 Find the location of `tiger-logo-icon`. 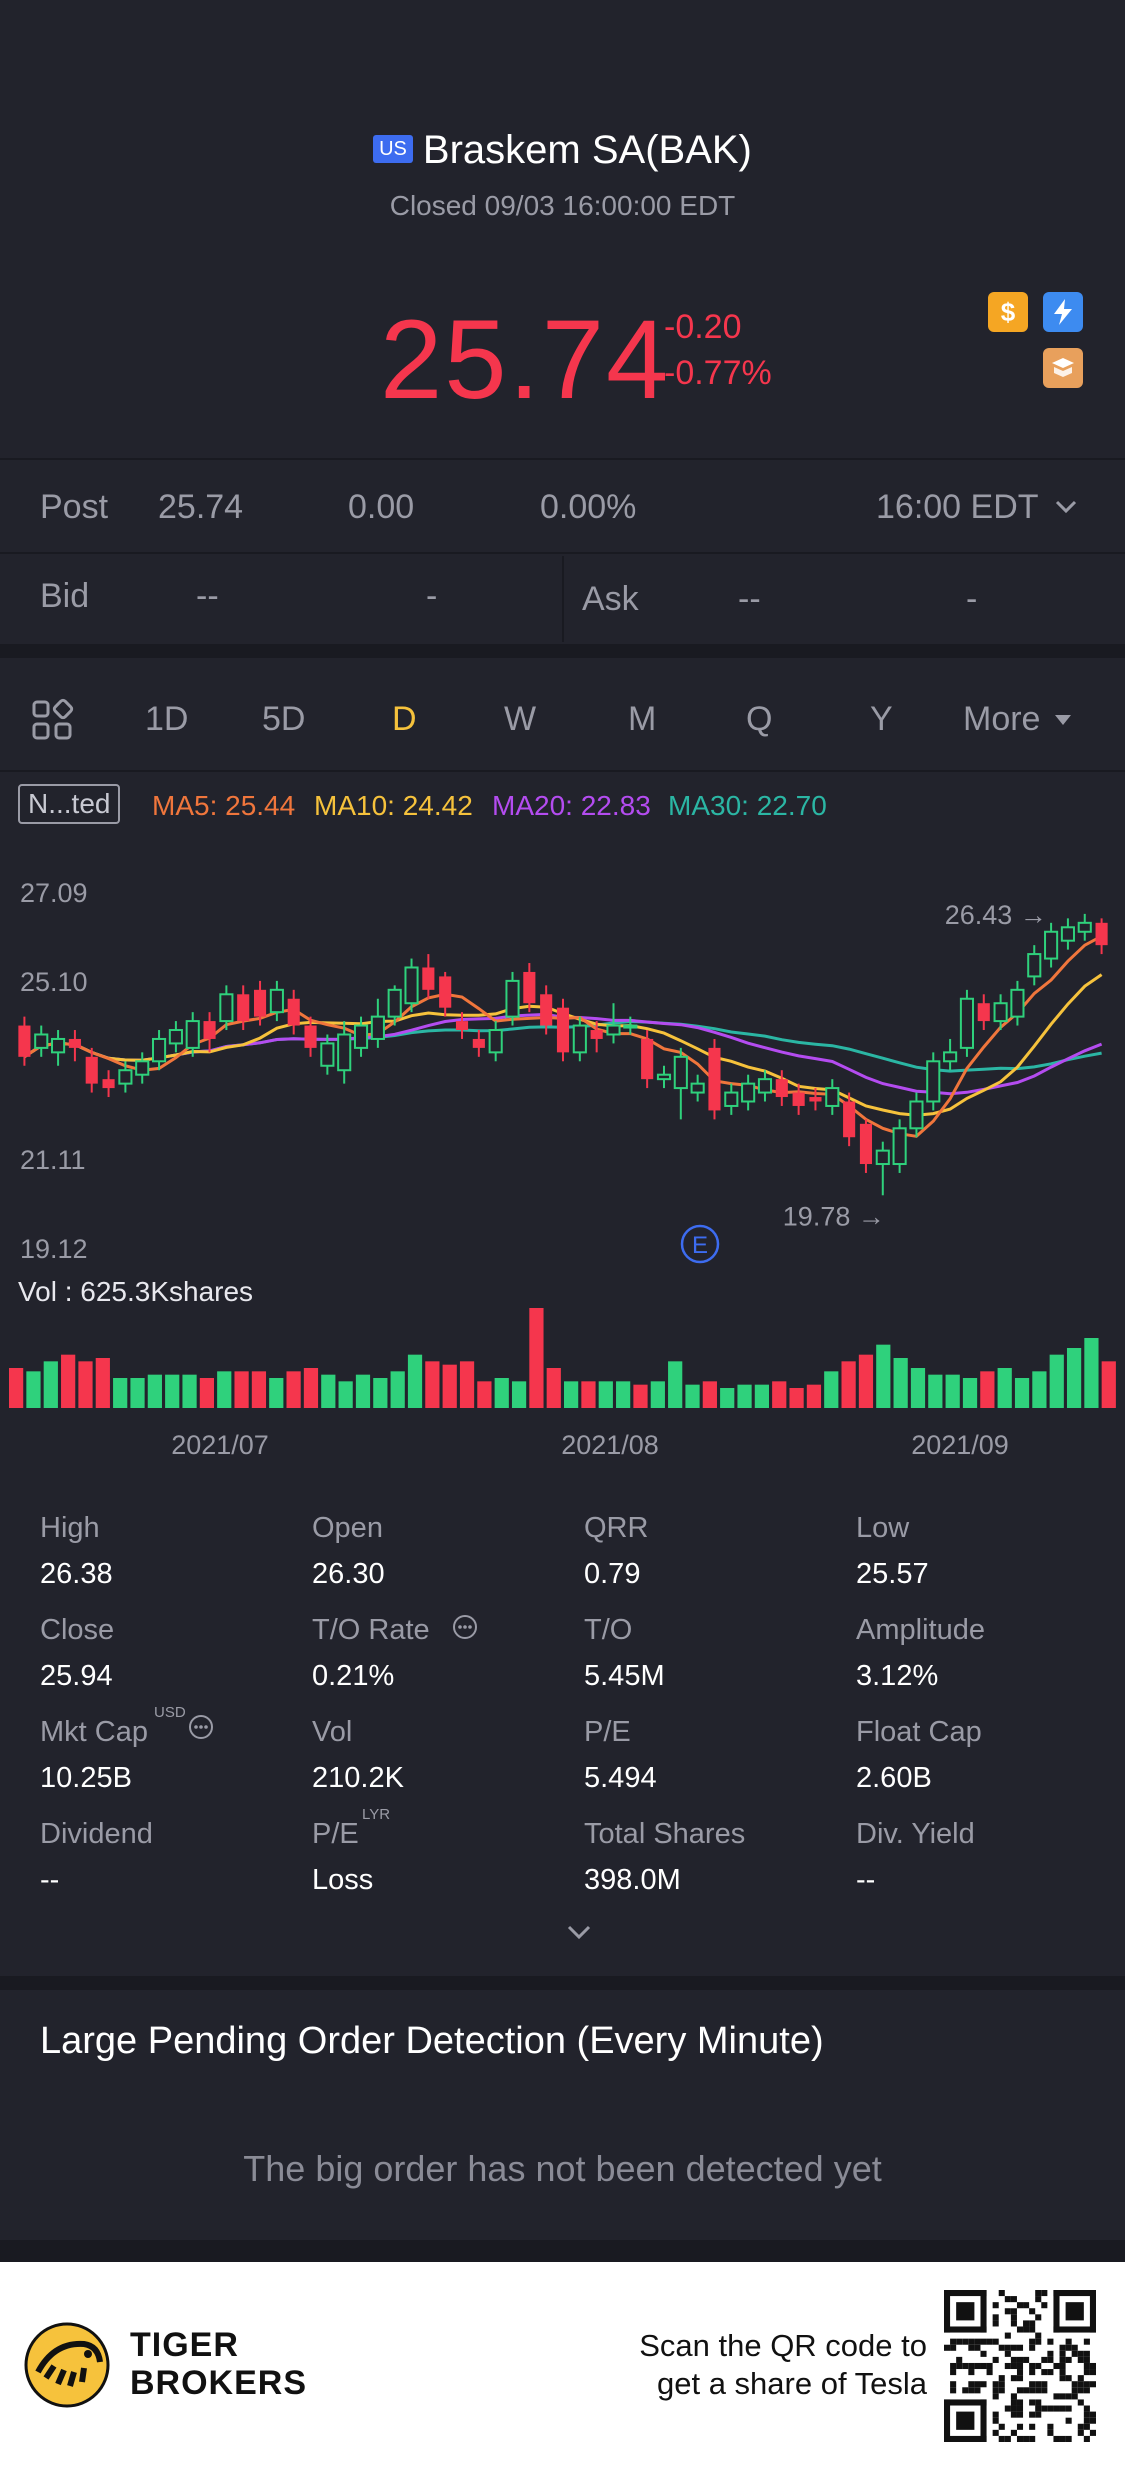

tiger-logo-icon is located at coordinates (67, 2365).